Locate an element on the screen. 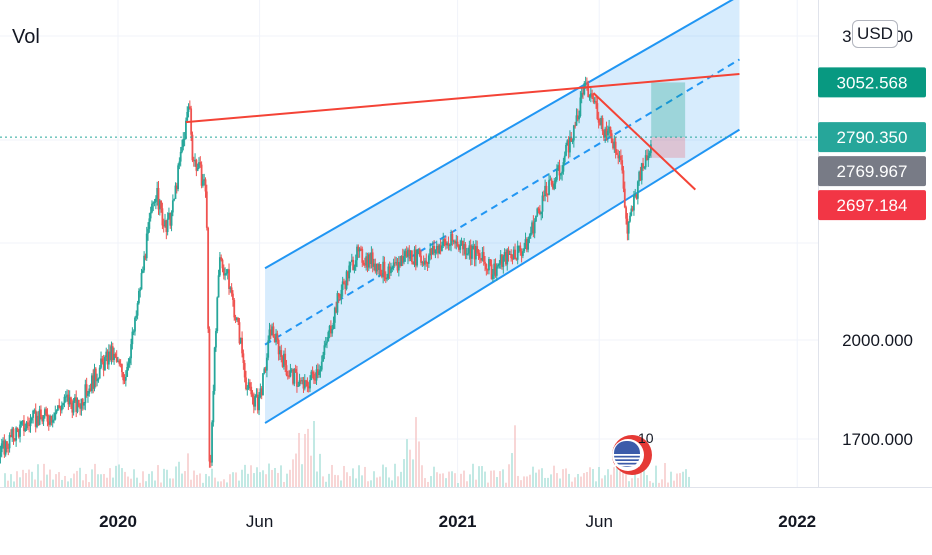 The height and width of the screenshot is (555, 932). time-axis-label: 2020 is located at coordinates (118, 521).